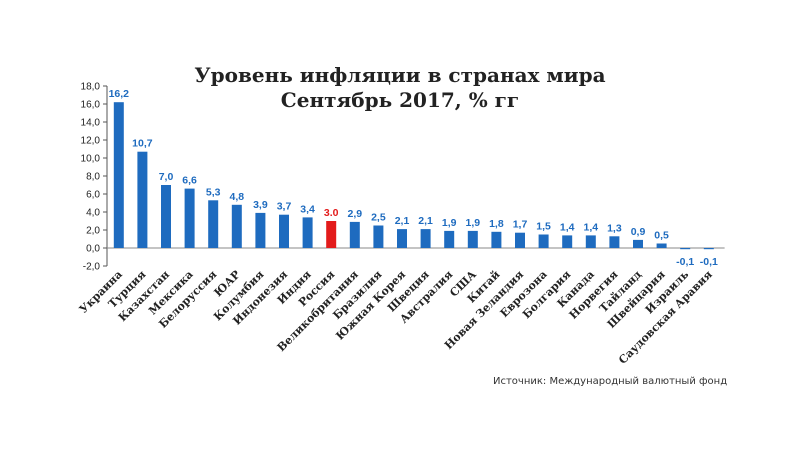  I want to click on y-tick-label: 6,0, so click(93, 195).